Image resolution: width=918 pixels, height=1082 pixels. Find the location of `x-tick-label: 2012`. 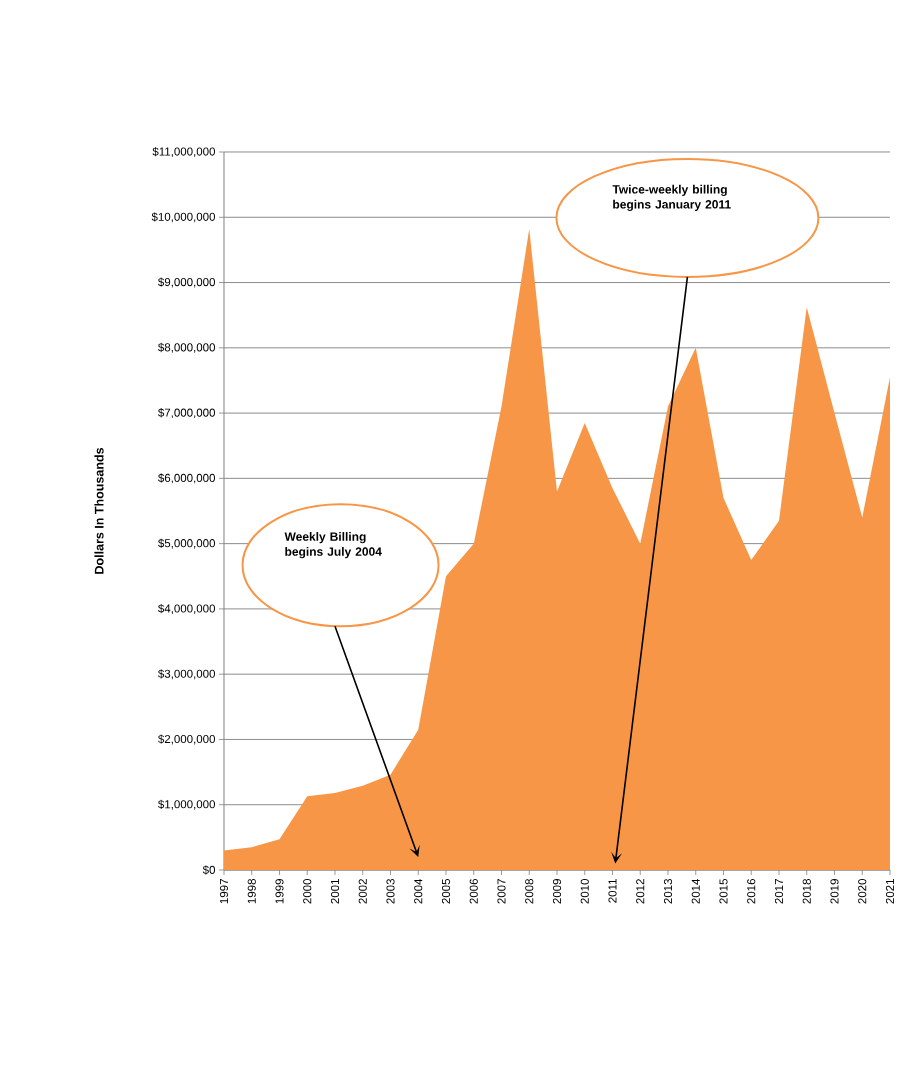

x-tick-label: 2012 is located at coordinates (640, 891).